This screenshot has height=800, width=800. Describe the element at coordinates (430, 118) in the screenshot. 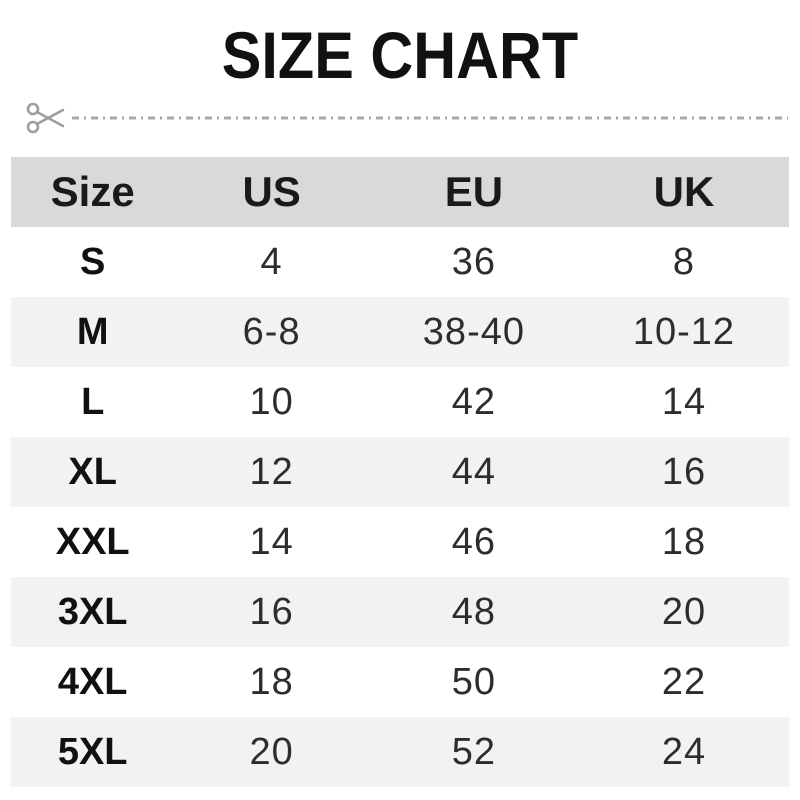

I see `dash-dot-line` at that location.